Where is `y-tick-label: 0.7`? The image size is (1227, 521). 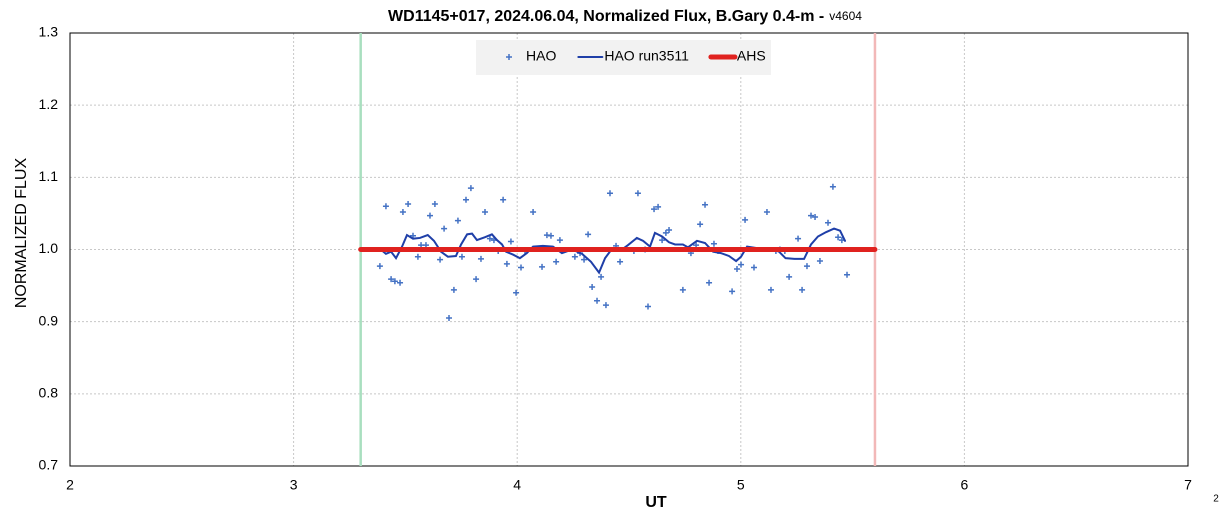 y-tick-label: 0.7 is located at coordinates (49, 465).